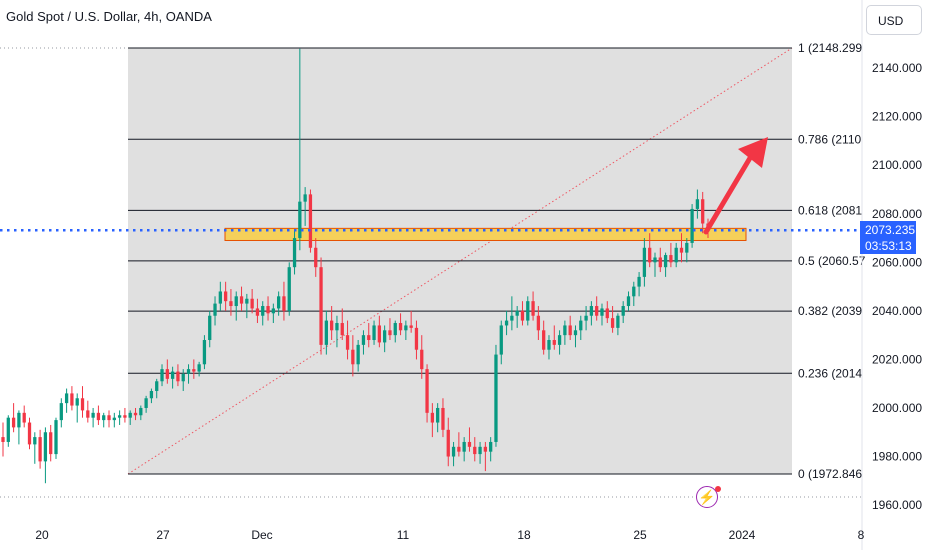  What do you see at coordinates (640, 535) in the screenshot?
I see `time-axis-label: 25` at bounding box center [640, 535].